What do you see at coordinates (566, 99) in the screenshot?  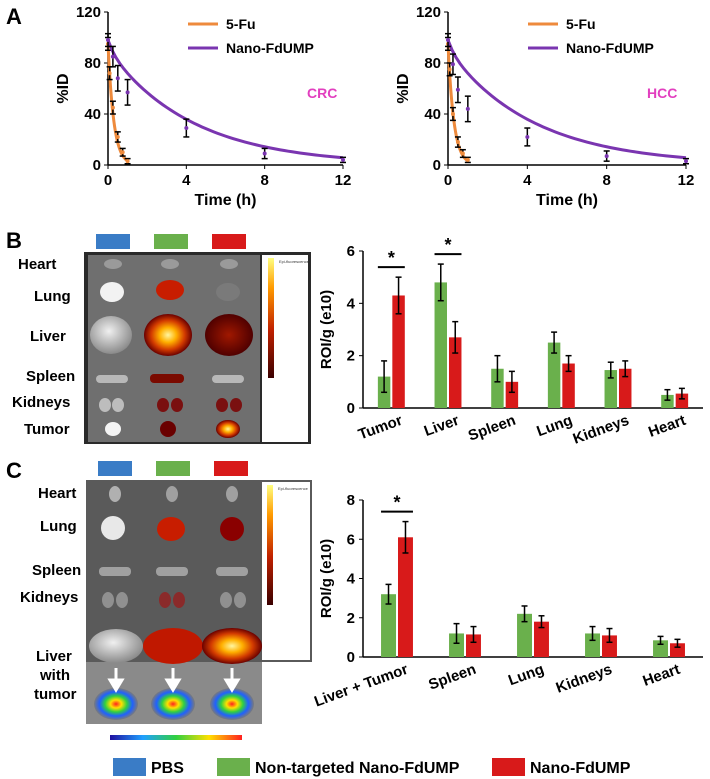 I see `series-line-nano-fdump` at bounding box center [566, 99].